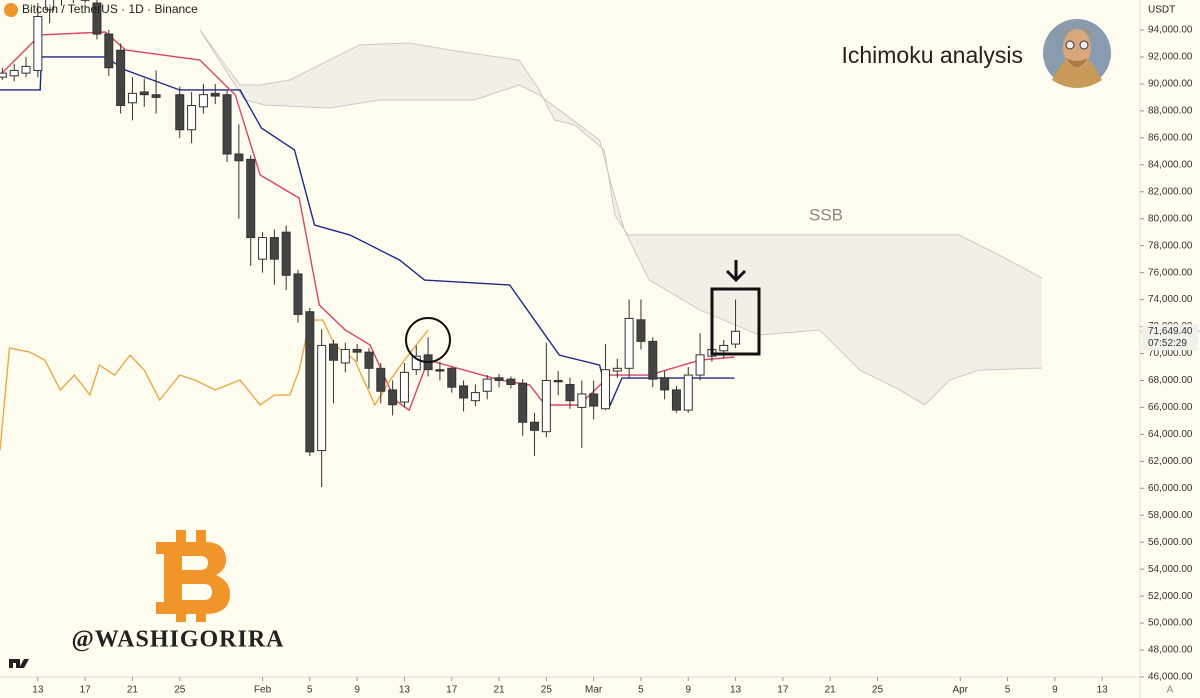 The height and width of the screenshot is (698, 1200). I want to click on y-tick-label: 54,000.00, so click(1170, 569).